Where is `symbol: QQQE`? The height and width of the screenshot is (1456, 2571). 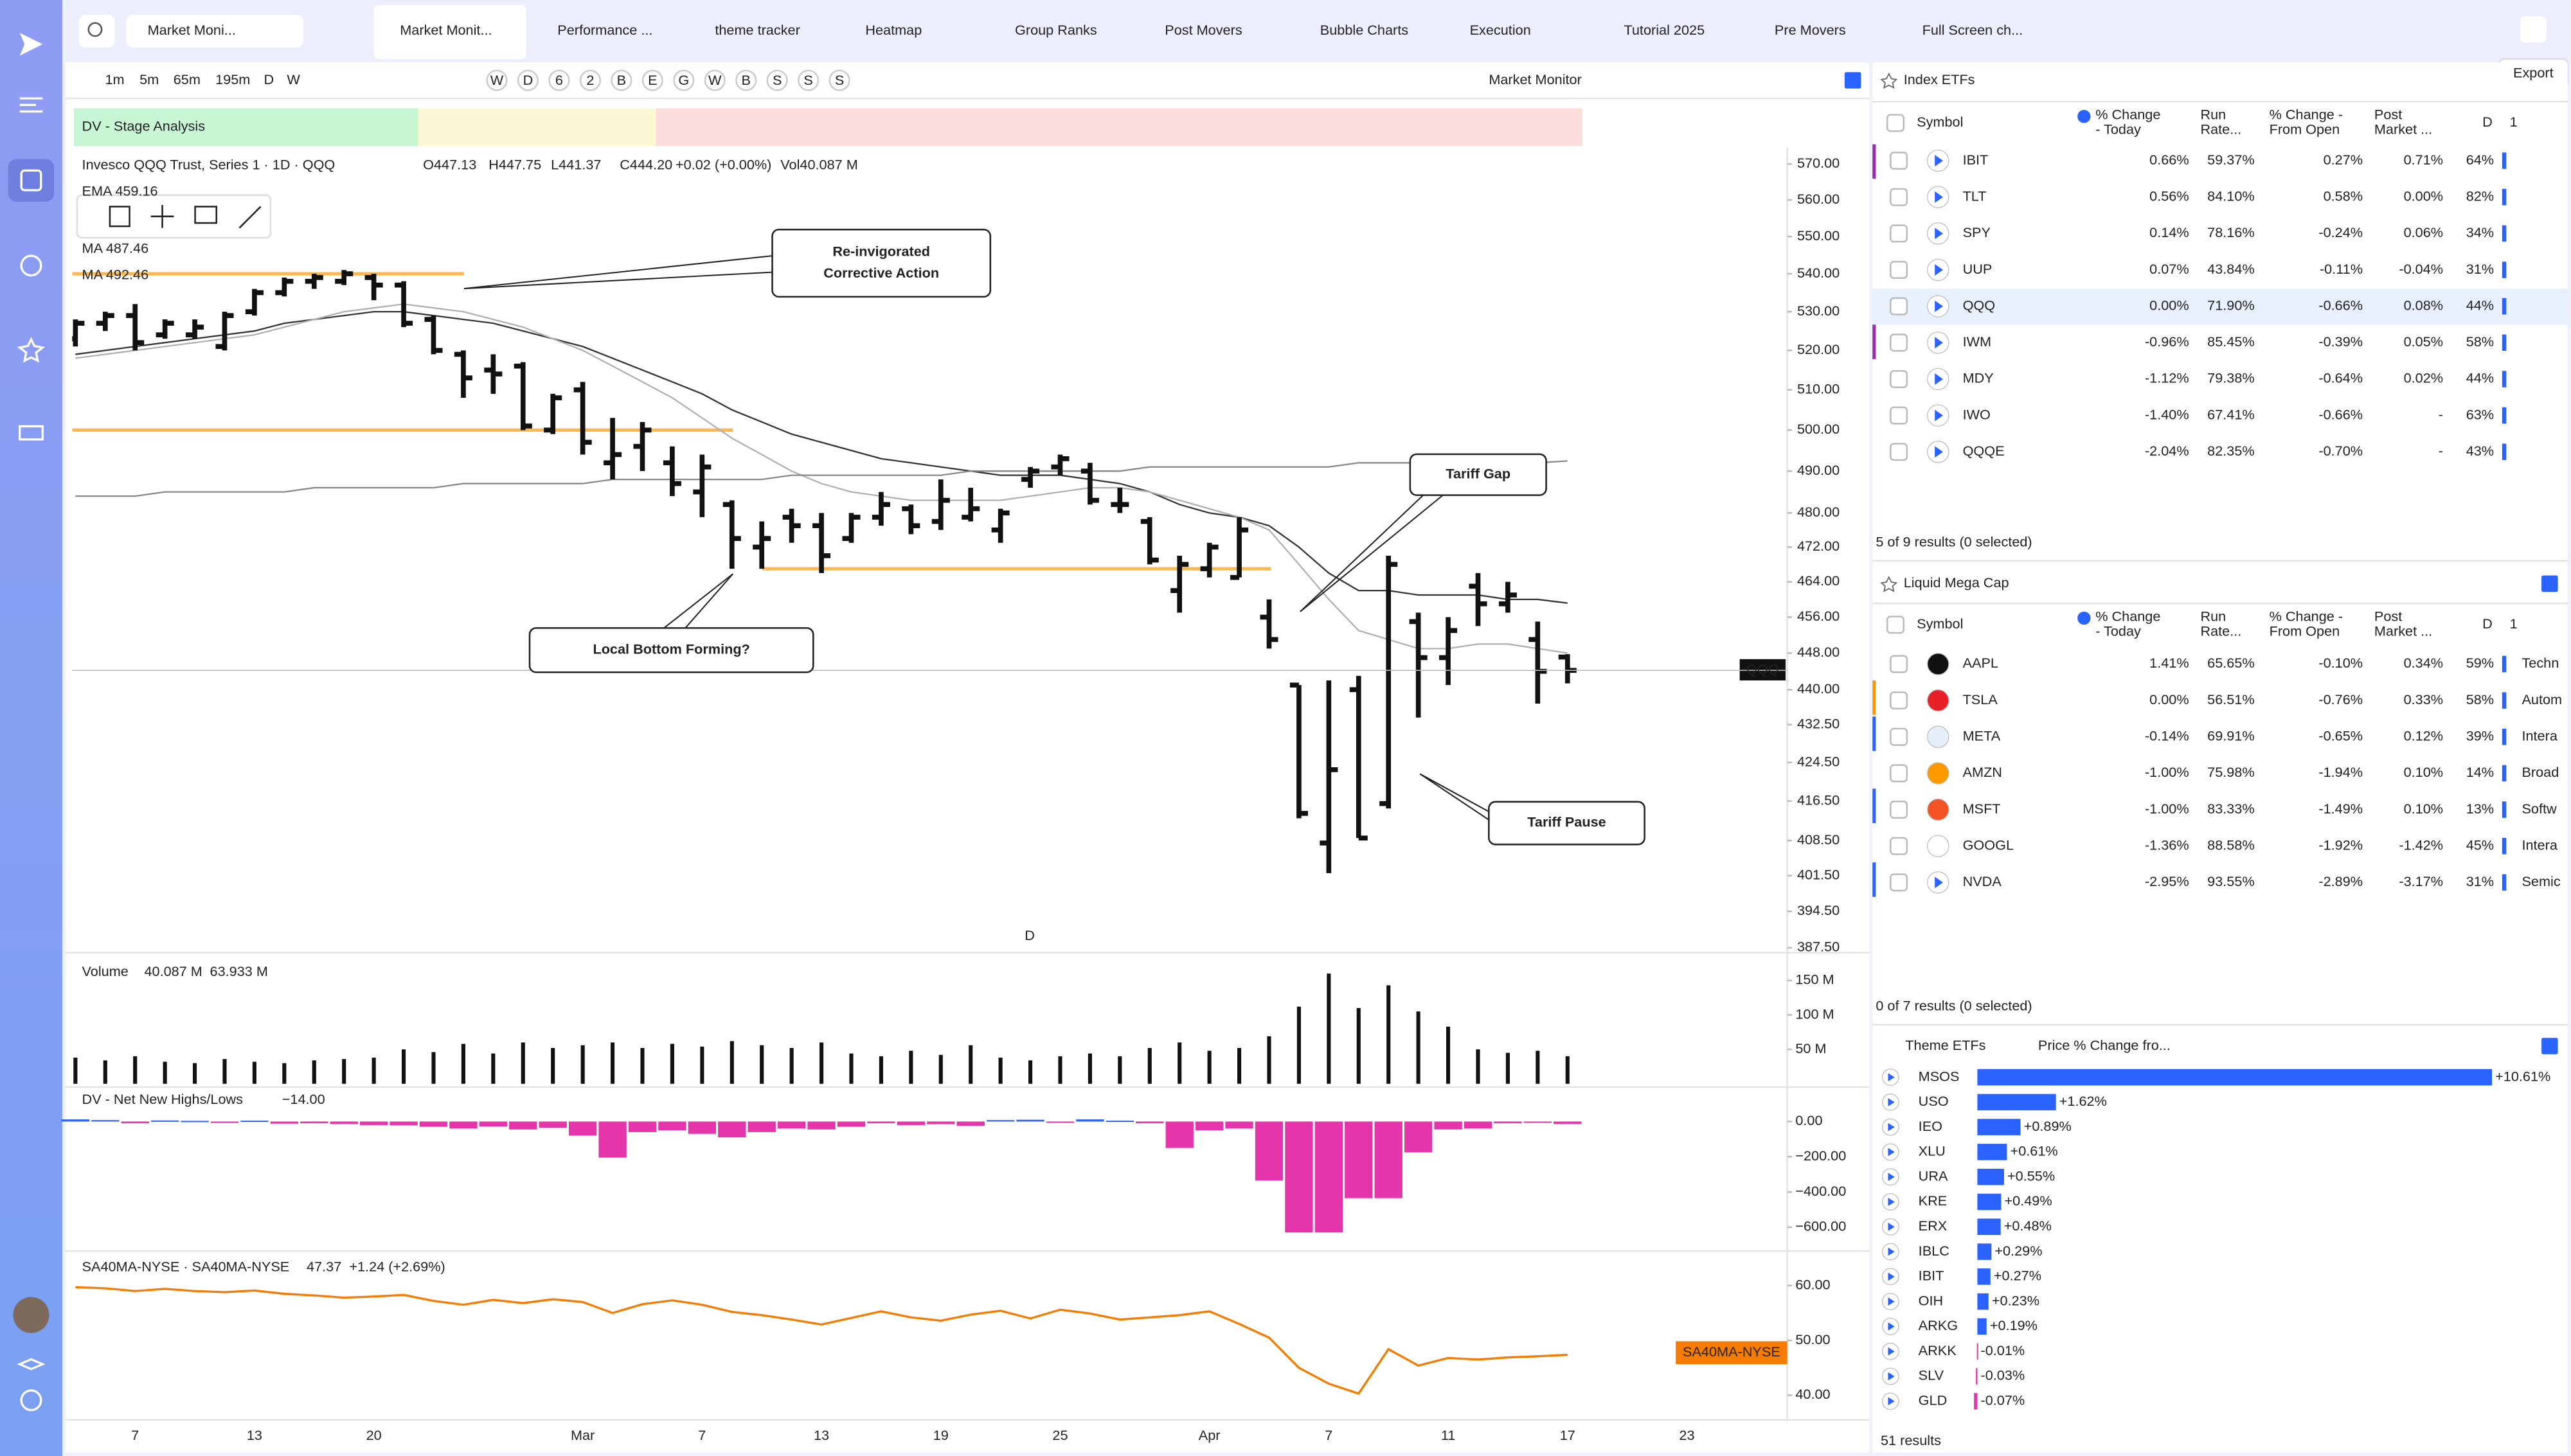 symbol: QQQE is located at coordinates (1984, 451).